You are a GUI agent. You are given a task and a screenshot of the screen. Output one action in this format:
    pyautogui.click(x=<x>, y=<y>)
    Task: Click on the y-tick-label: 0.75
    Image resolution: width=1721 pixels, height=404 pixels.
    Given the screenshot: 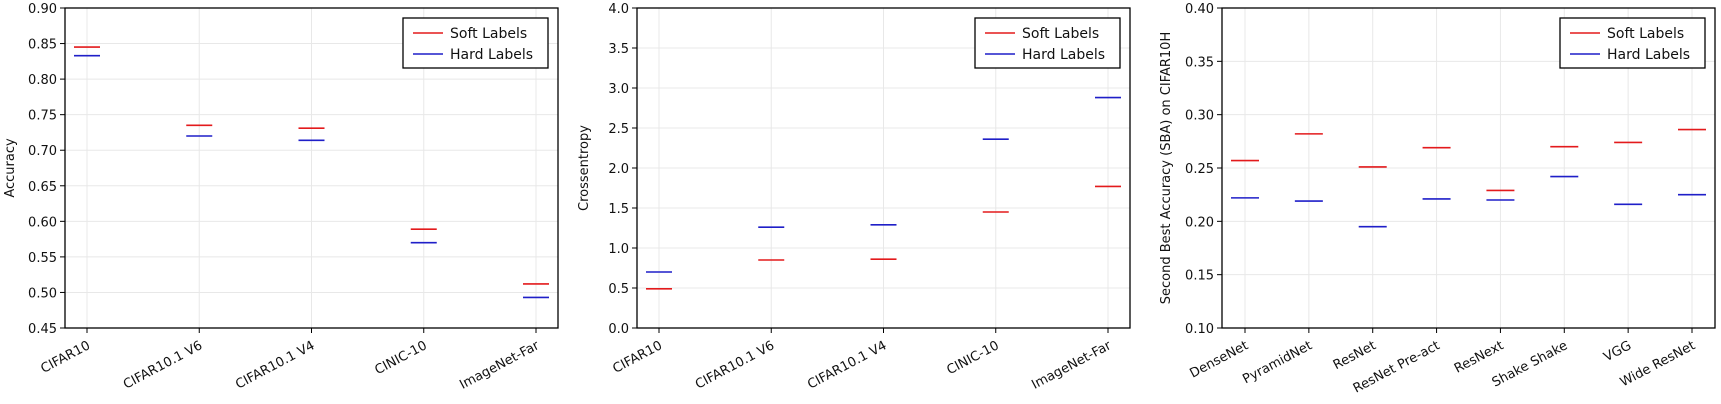 What is the action you would take?
    pyautogui.click(x=42, y=116)
    